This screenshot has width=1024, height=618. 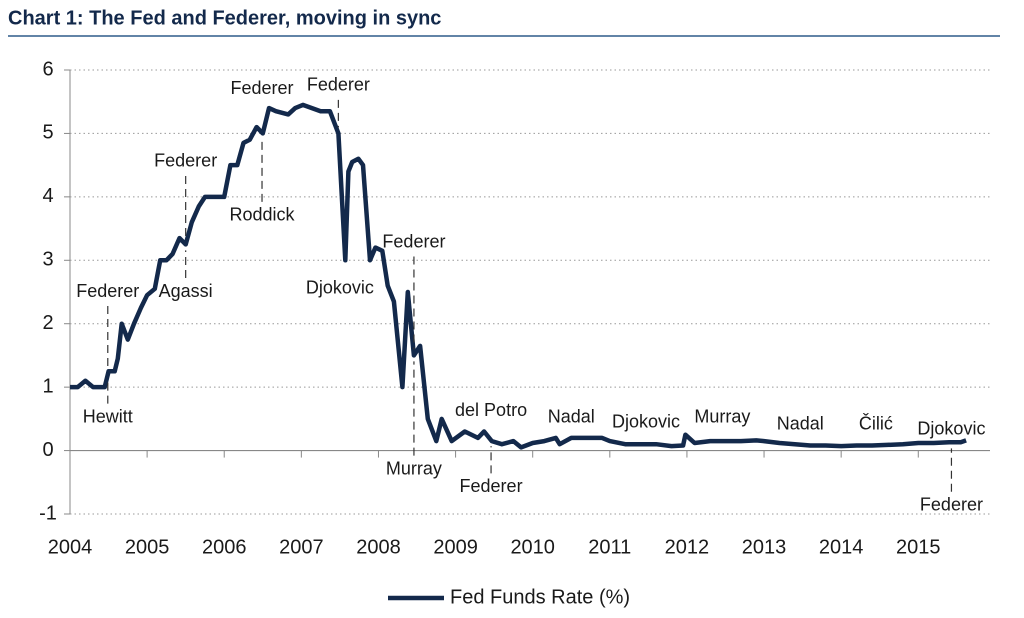 I want to click on annotation: Agassi, so click(x=186, y=291).